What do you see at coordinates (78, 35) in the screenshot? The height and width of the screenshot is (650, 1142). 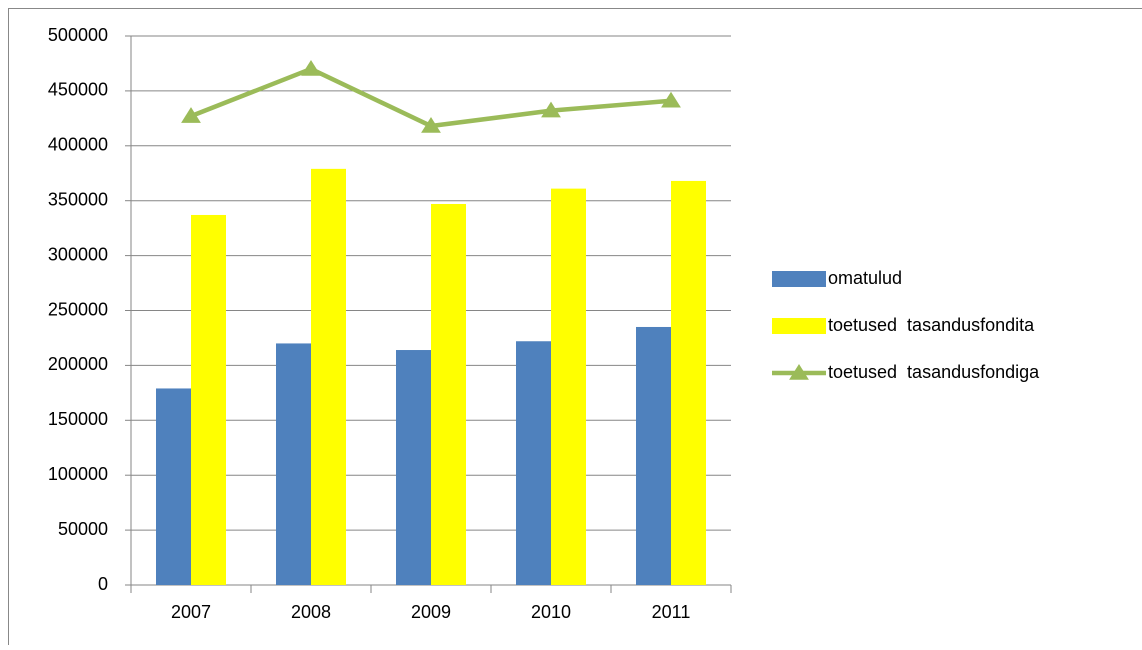 I see `y-tick-label: 500000` at bounding box center [78, 35].